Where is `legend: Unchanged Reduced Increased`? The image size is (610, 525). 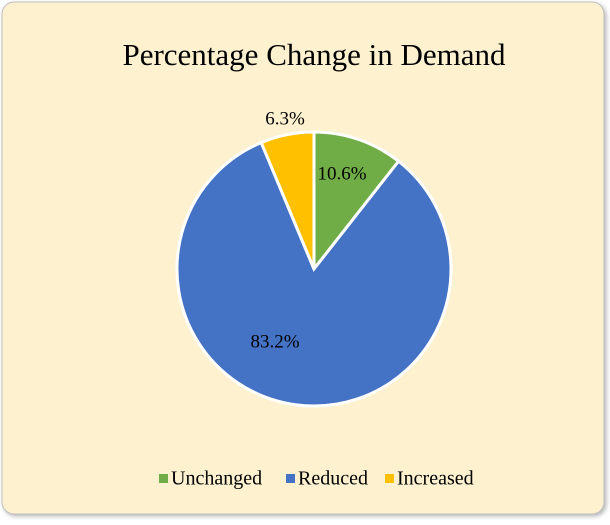
legend: Unchanged Reduced Increased is located at coordinates (316, 479).